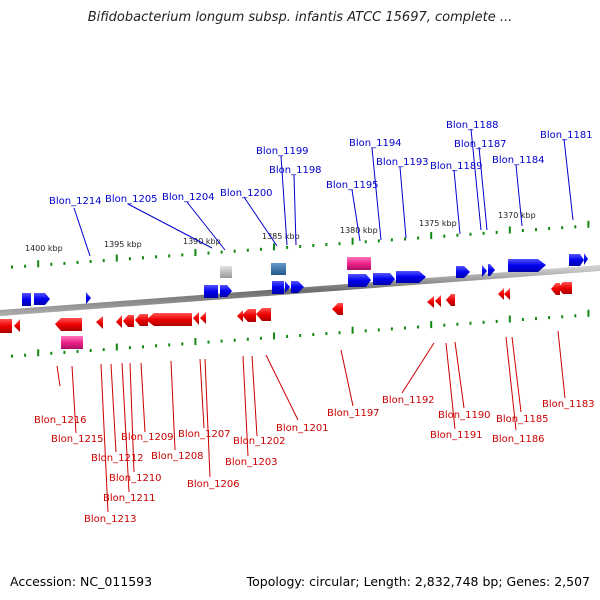 This screenshot has width=600, height=600. Describe the element at coordinates (110, 519) in the screenshot. I see `gene-label: Blon_1213` at that location.